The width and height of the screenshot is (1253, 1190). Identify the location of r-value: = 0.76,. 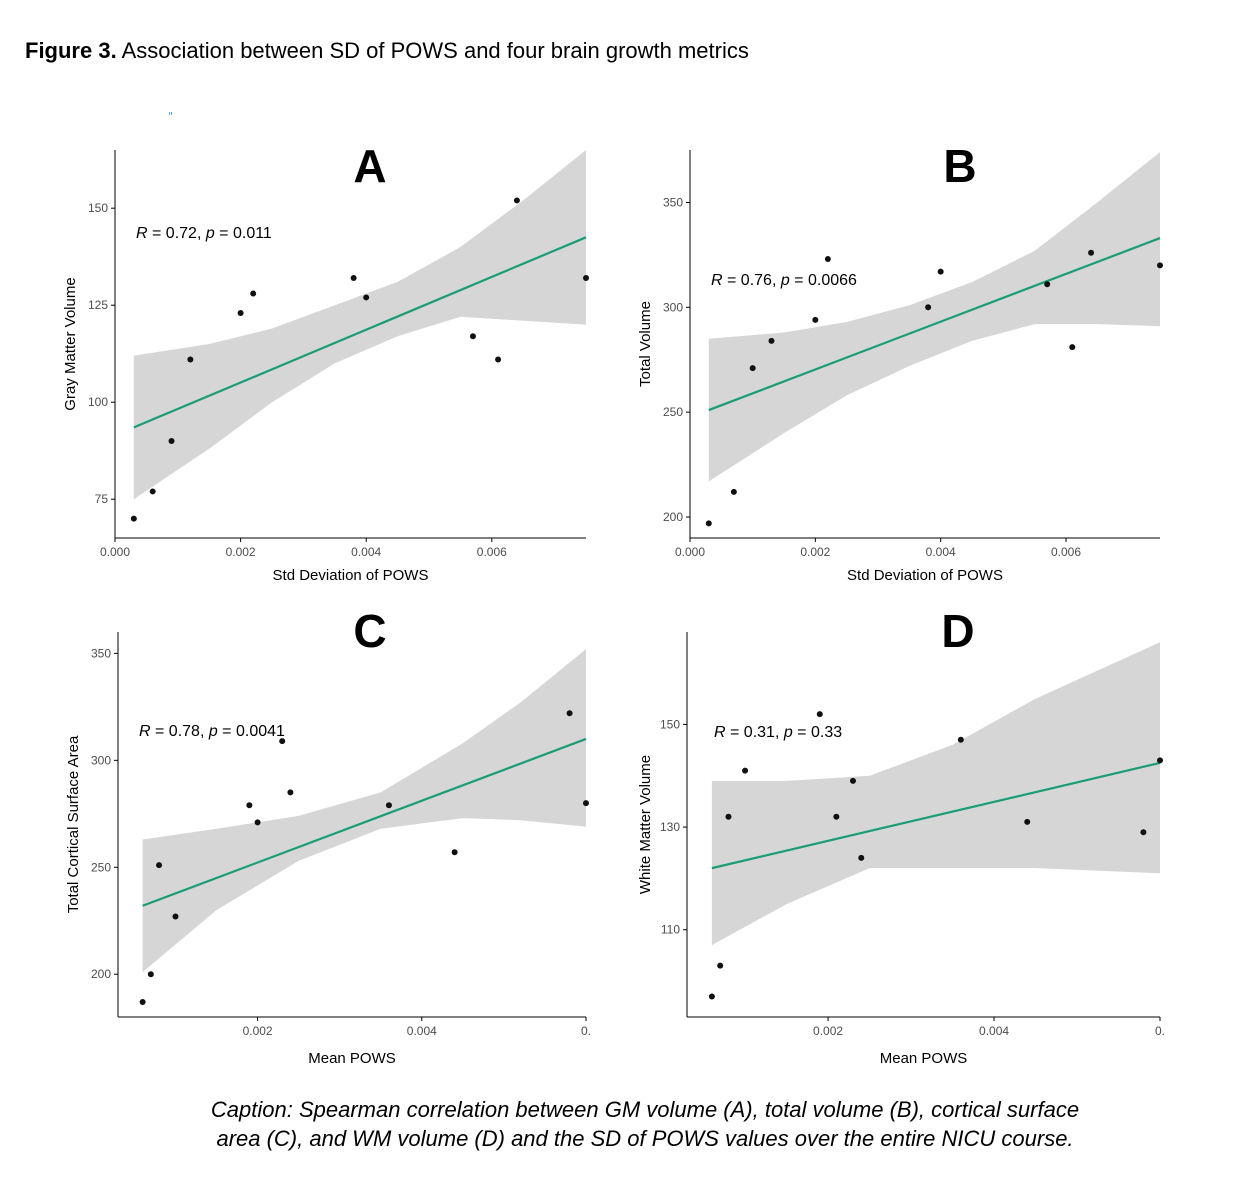
(752, 280).